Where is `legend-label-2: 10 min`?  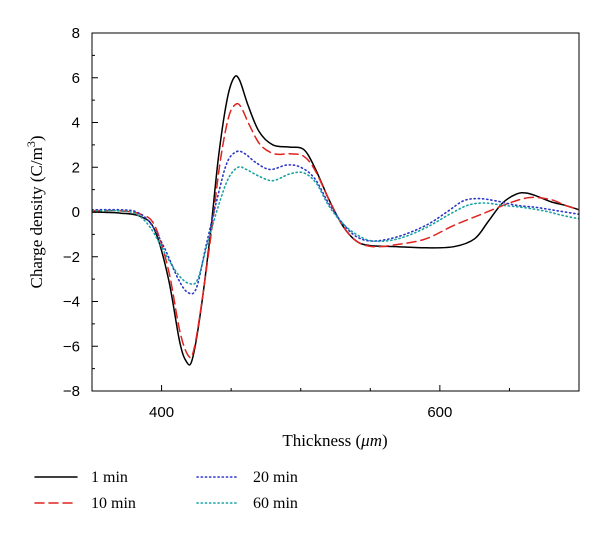
legend-label-2: 10 min is located at coordinates (113, 503).